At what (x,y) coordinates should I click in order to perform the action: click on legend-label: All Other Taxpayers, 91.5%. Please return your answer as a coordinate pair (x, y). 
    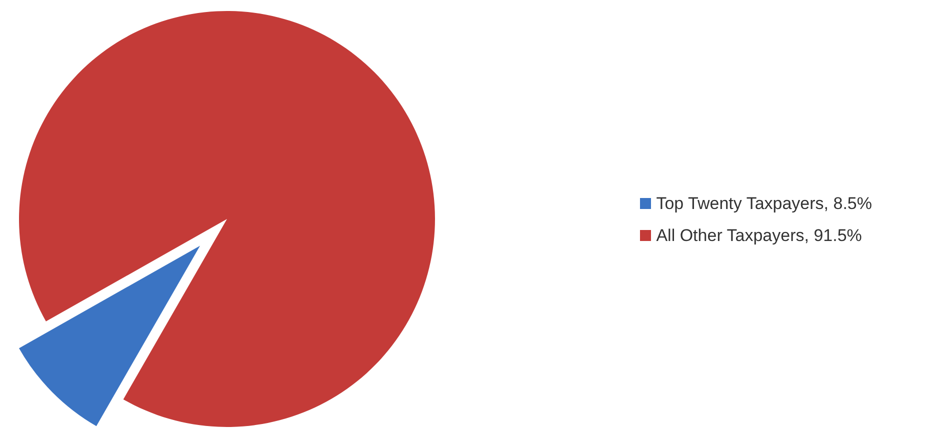
    Looking at the image, I should click on (759, 236).